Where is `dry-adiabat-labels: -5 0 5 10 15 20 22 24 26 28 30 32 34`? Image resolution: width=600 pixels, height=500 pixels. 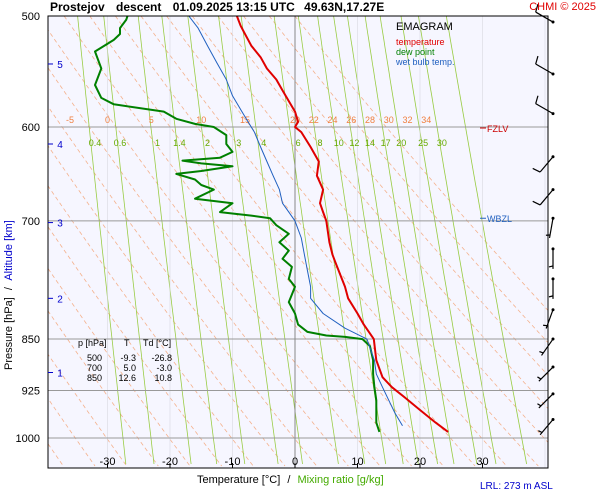
dry-adiabat-labels: -5 0 5 10 15 20 22 24 26 28 30 32 34 is located at coordinates (248, 120).